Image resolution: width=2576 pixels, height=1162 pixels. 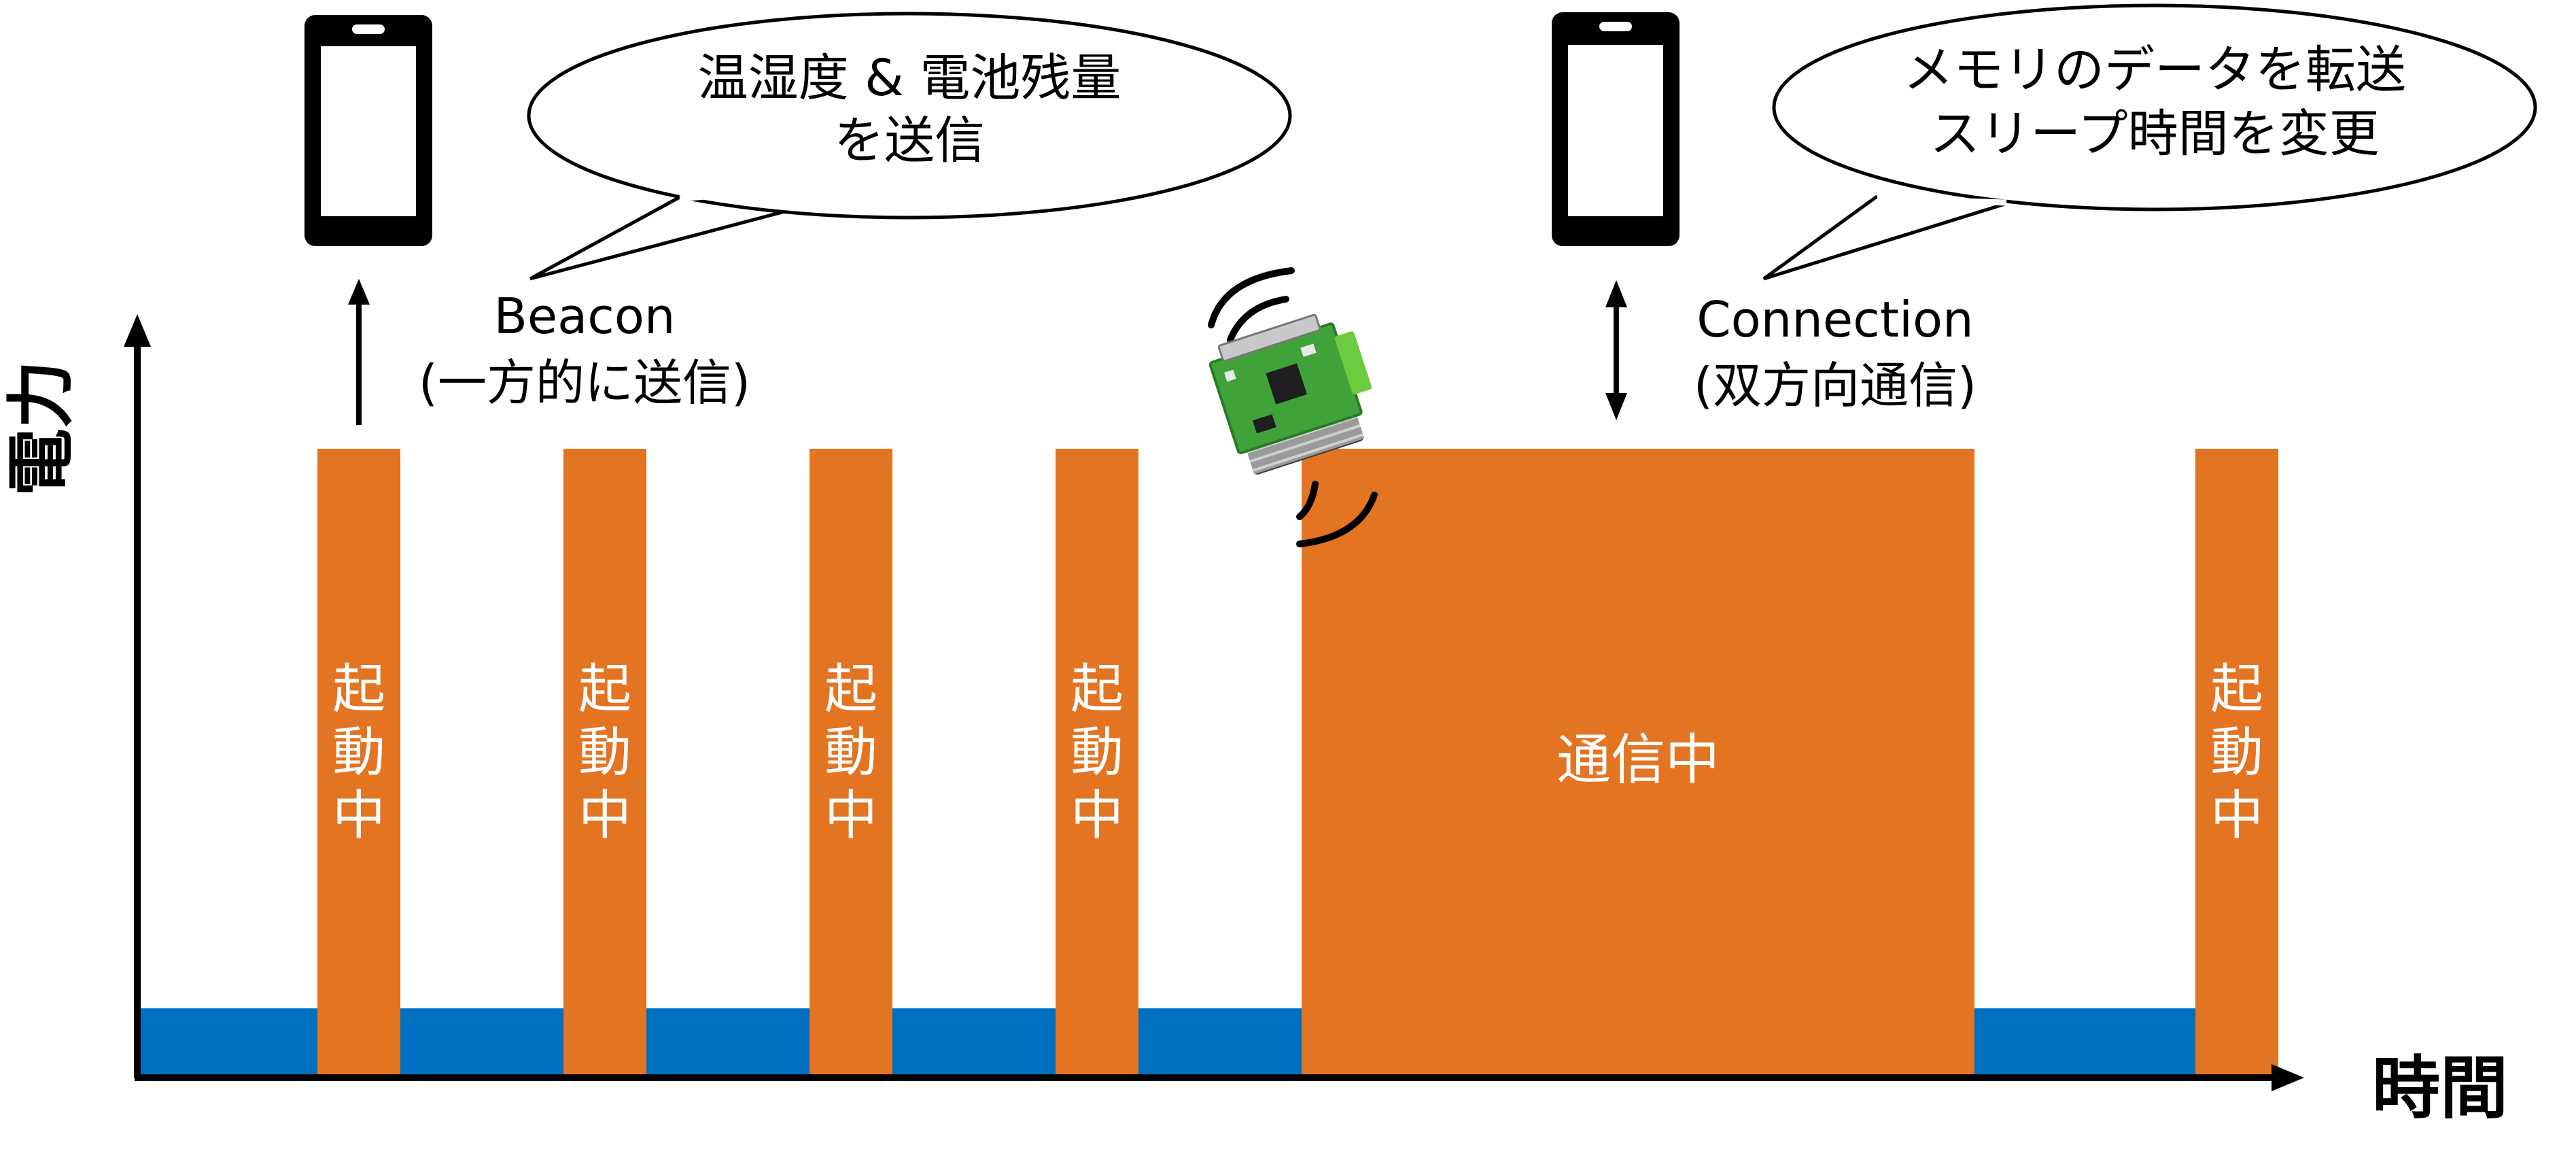 What do you see at coordinates (1835, 385) in the screenshot?
I see `connection-subtitle: (双方向通信)` at bounding box center [1835, 385].